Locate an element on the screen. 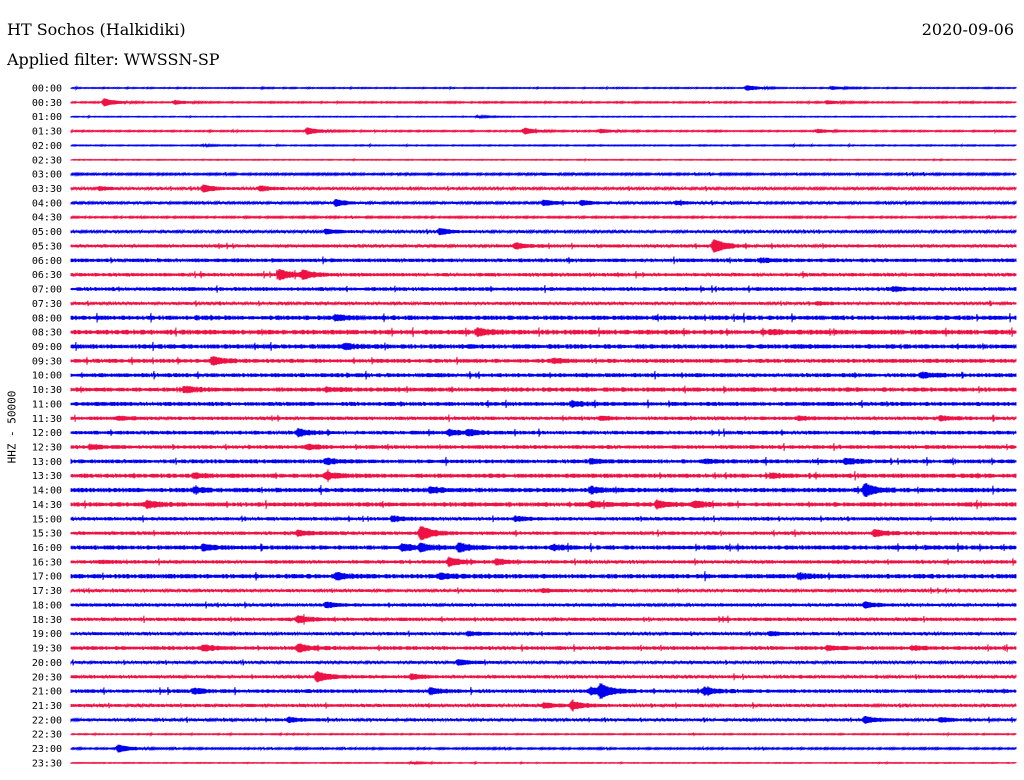  row-label: 20:30 is located at coordinates (47, 677).